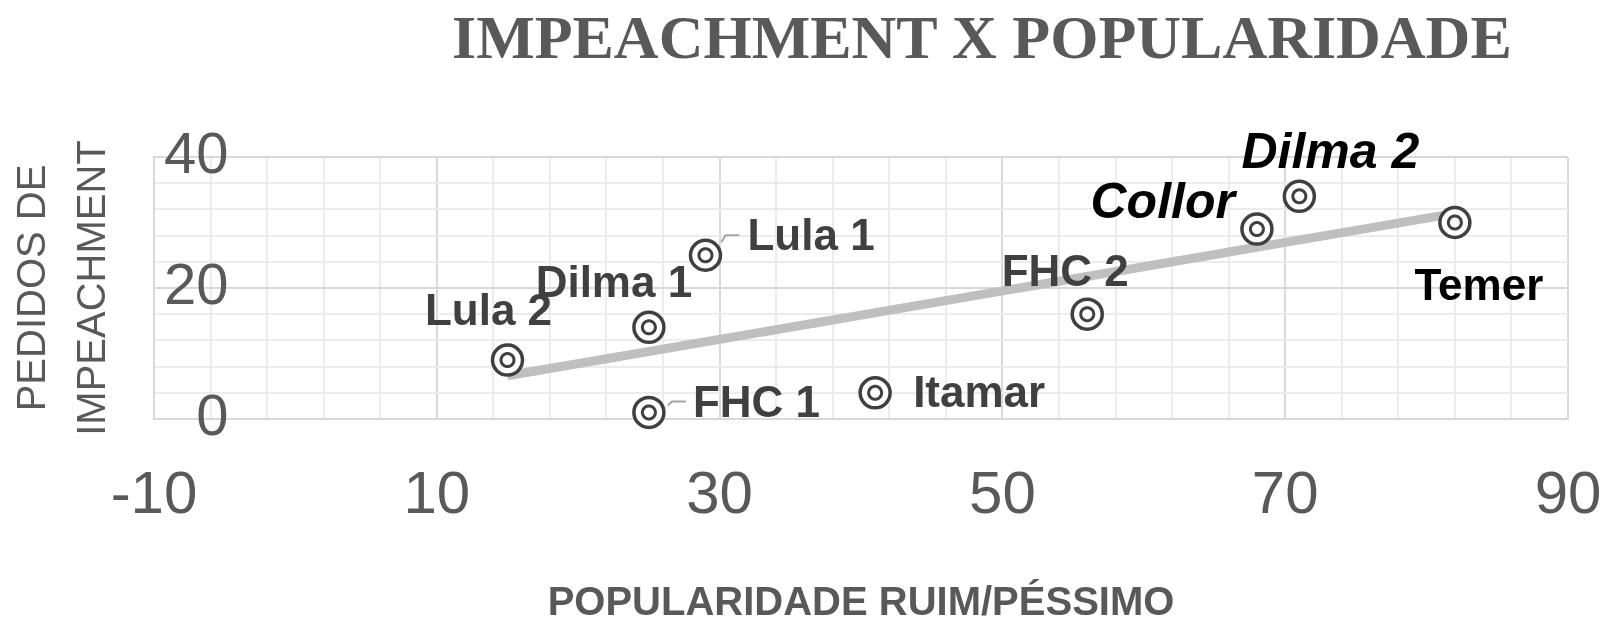 This screenshot has height=630, width=1613. Describe the element at coordinates (61, 288) in the screenshot. I see `y-axis-title: PEDIDOS DE IMPEACHMENT` at that location.